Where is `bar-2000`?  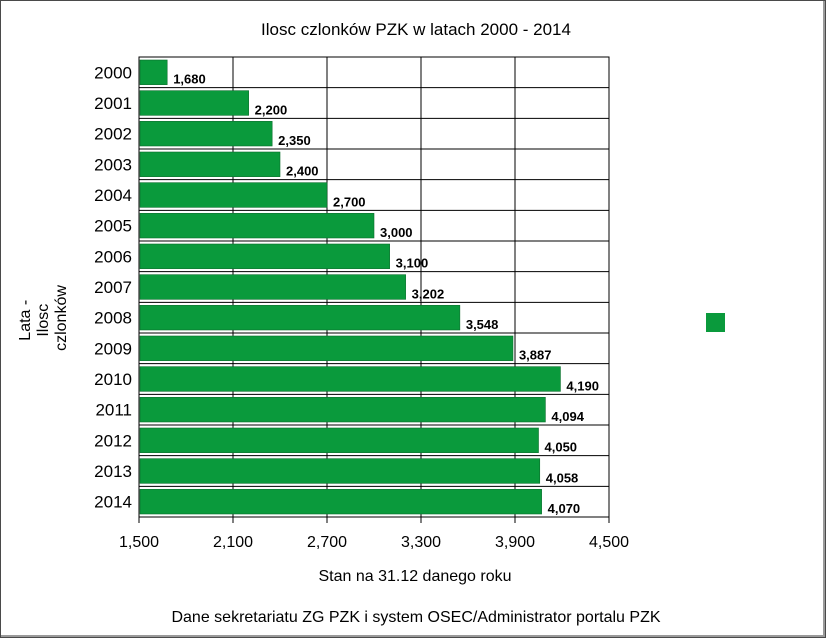
bar-2000 is located at coordinates (153, 72).